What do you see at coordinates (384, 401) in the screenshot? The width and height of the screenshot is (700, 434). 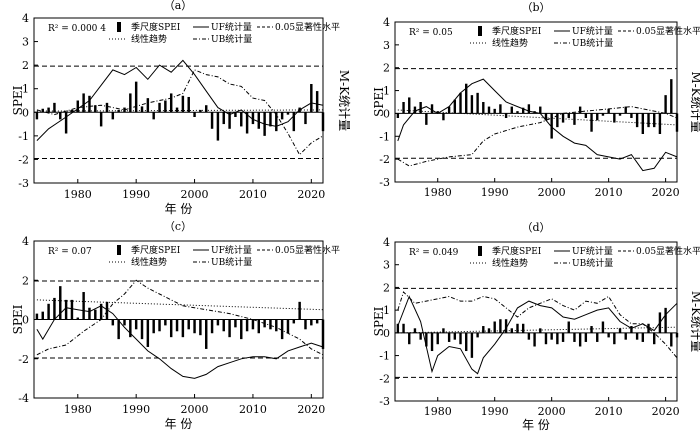 I see `y-tick-label: -3` at bounding box center [384, 401].